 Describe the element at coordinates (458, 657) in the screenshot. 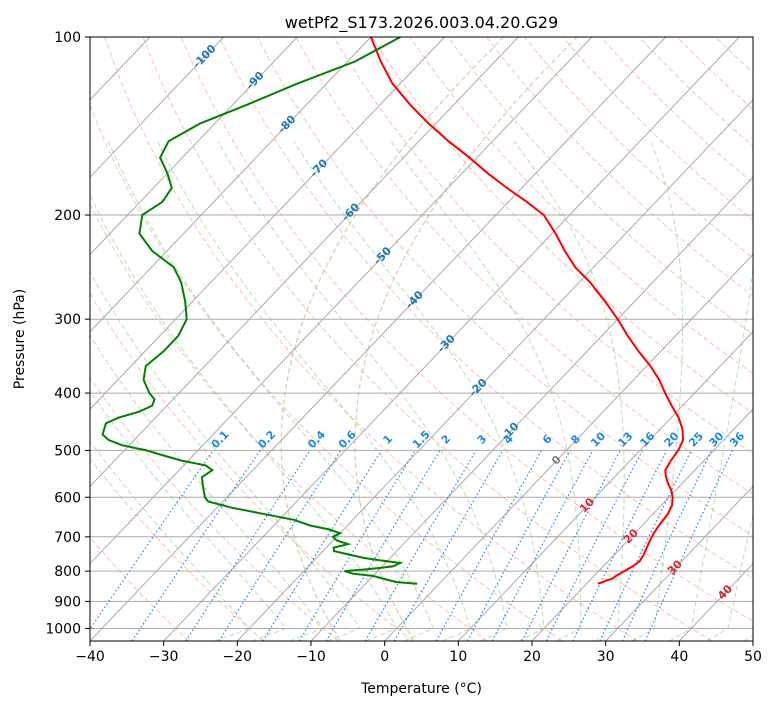

I see `x-tick-label: 10` at that location.